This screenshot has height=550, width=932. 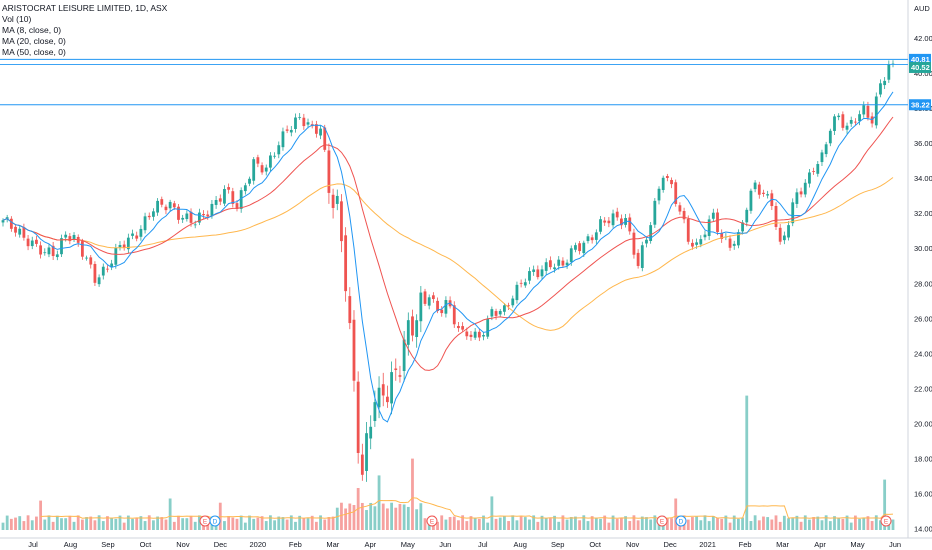 I want to click on volume-indicator-label: Vol (10), so click(x=17, y=19).